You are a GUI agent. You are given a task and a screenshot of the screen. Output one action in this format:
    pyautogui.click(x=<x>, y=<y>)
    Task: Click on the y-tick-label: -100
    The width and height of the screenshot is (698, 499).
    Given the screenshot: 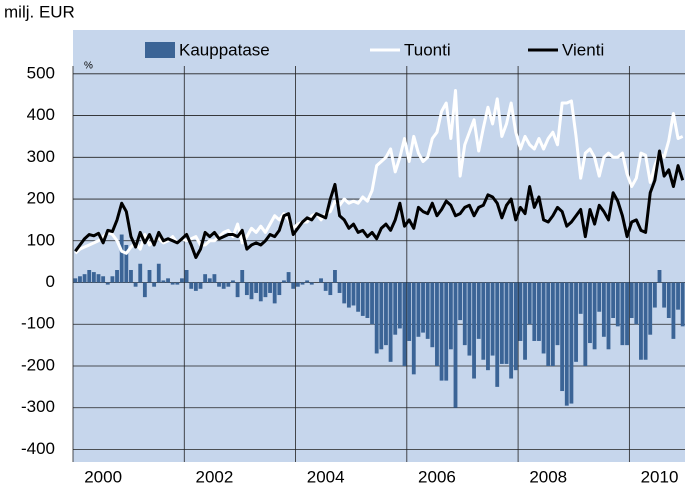 What is the action you would take?
    pyautogui.click(x=38, y=323)
    